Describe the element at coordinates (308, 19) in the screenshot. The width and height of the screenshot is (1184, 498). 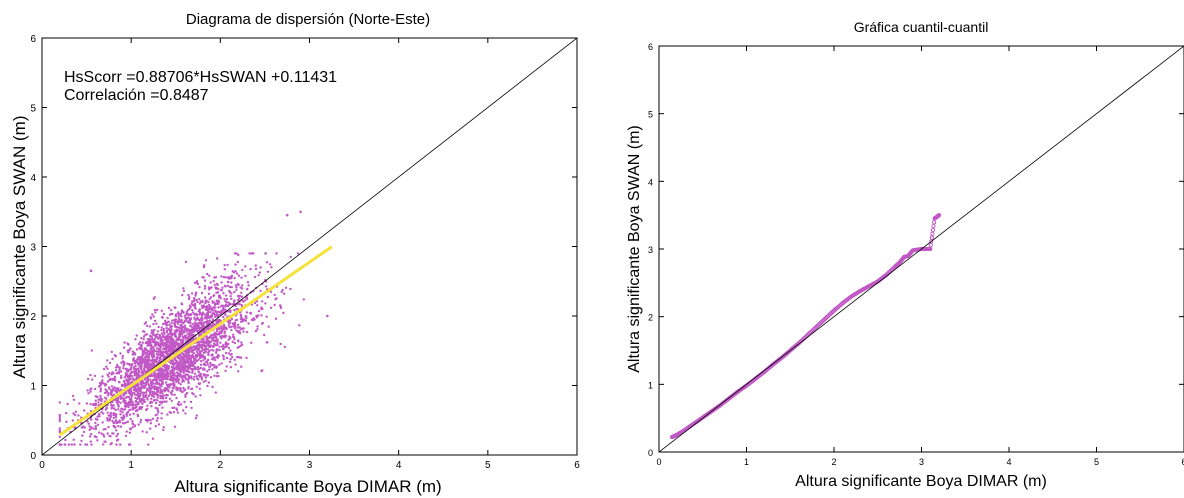
I see `chart-title: Diagrama de dispersión (Norte-Este)` at that location.